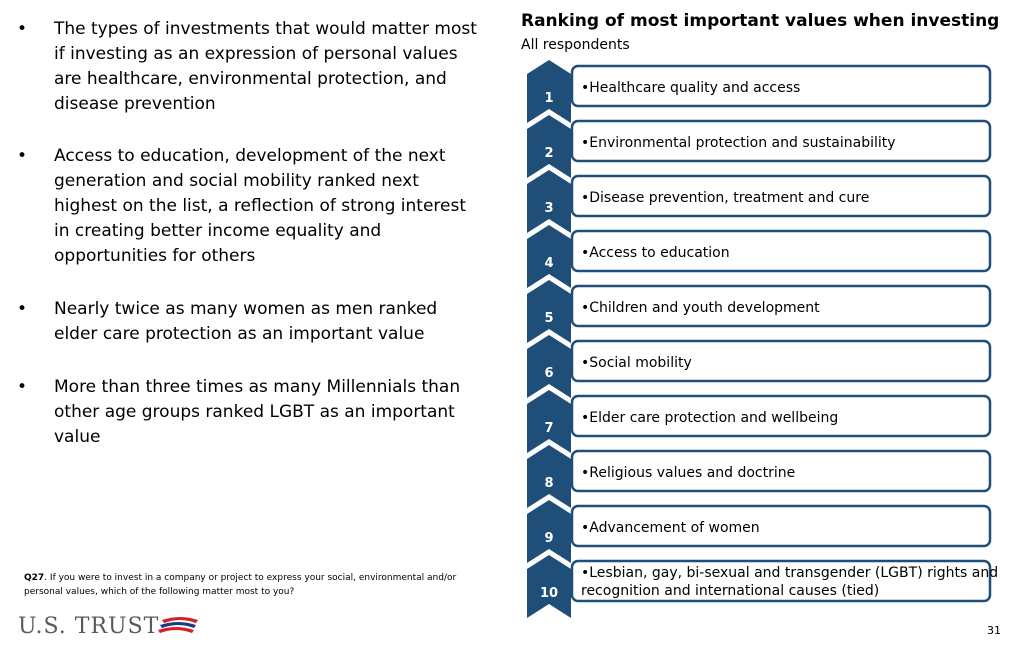 The width and height of the screenshot is (1024, 659). I want to click on rank-number: 9, so click(548, 538).